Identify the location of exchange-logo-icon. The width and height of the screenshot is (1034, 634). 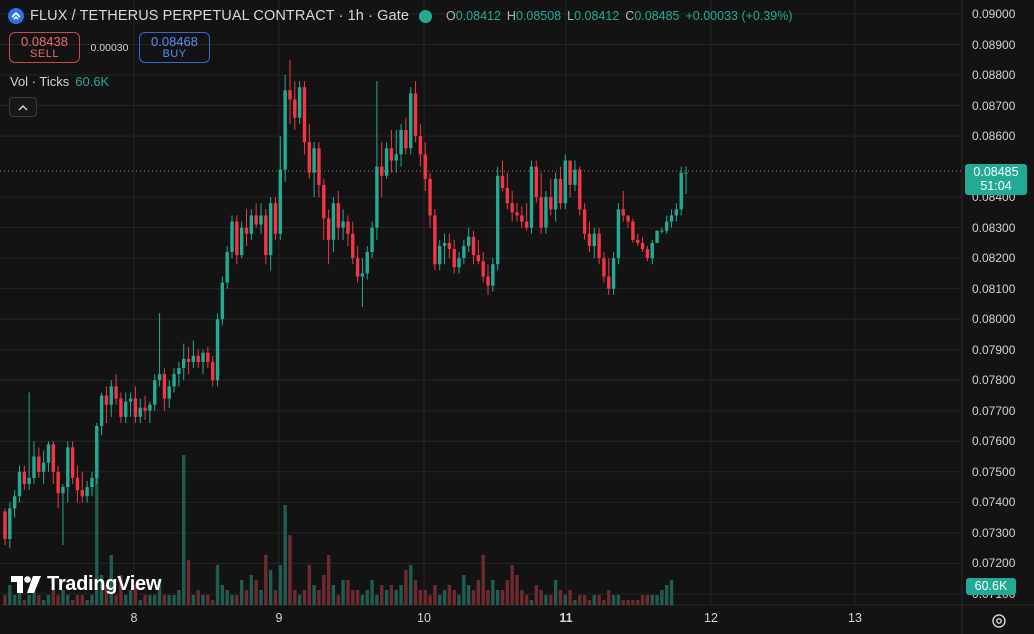
(16, 16).